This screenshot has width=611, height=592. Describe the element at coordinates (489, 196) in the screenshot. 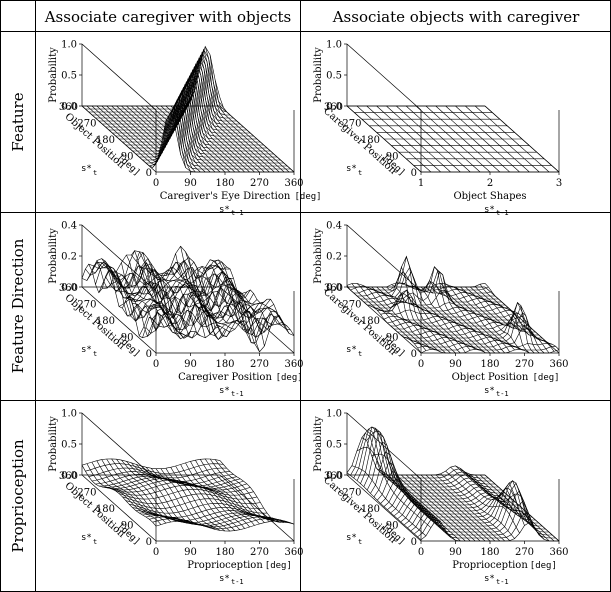

I see `x-axis-label: Object Shapes` at that location.